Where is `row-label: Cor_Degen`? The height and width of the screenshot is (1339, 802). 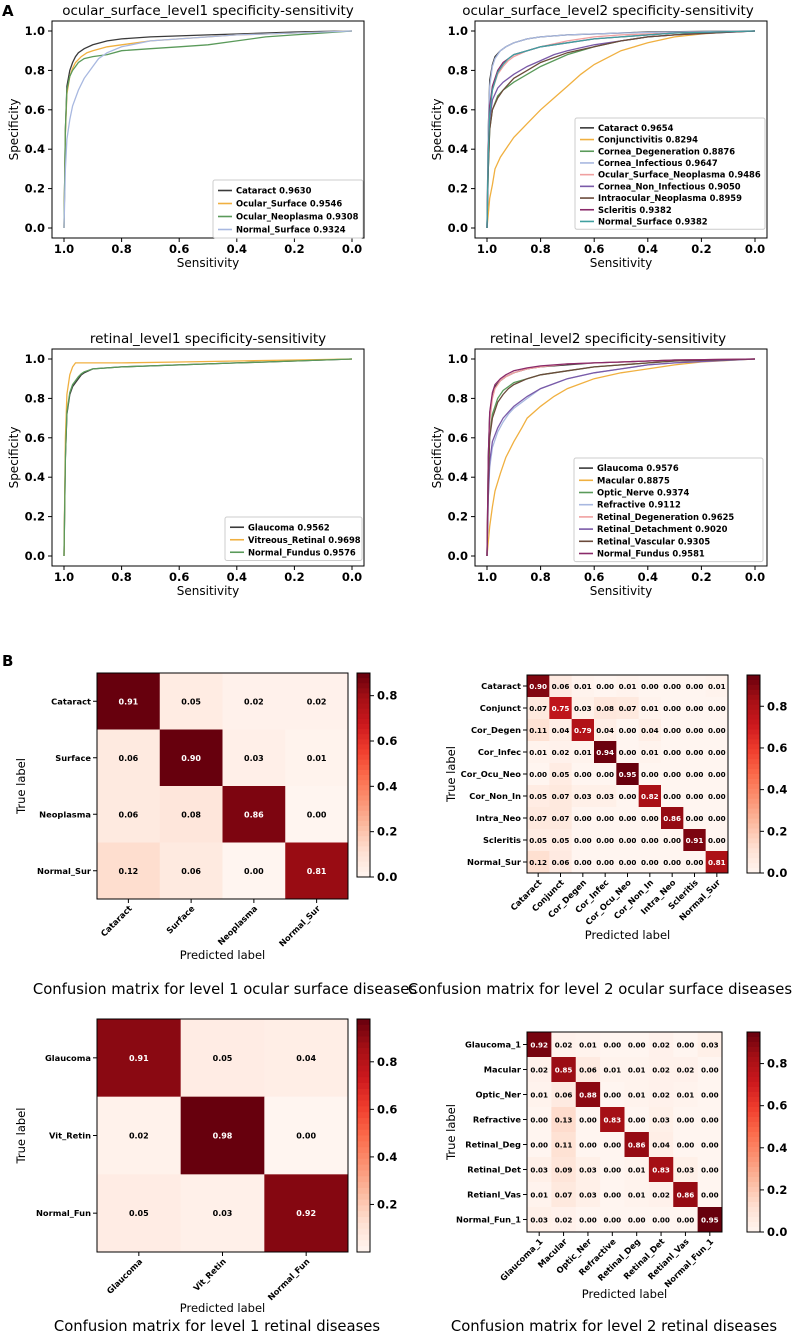 row-label: Cor_Degen is located at coordinates (496, 730).